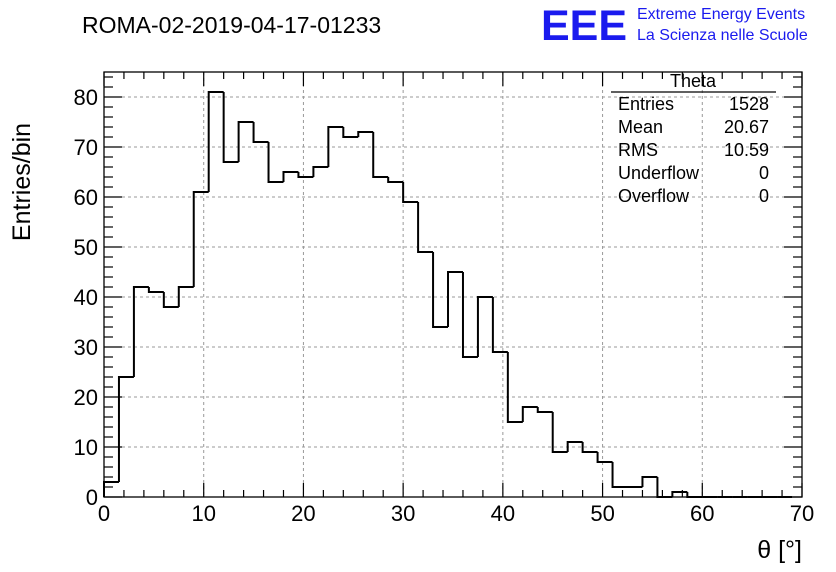  What do you see at coordinates (86, 347) in the screenshot?
I see `y-tick-label: 30` at bounding box center [86, 347].